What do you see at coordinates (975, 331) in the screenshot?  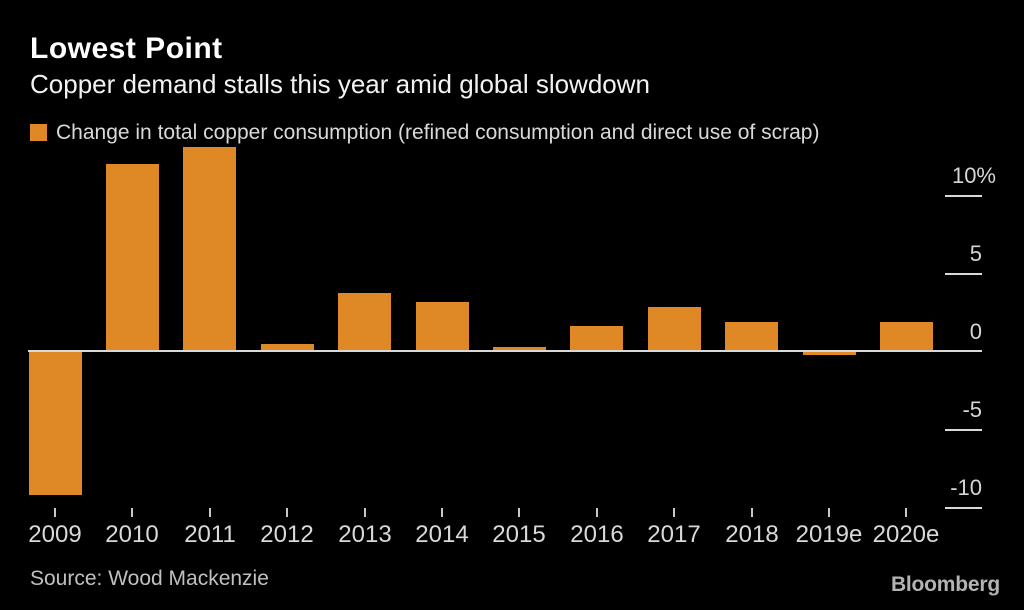 I see `y-axis-label: 0` at bounding box center [975, 331].